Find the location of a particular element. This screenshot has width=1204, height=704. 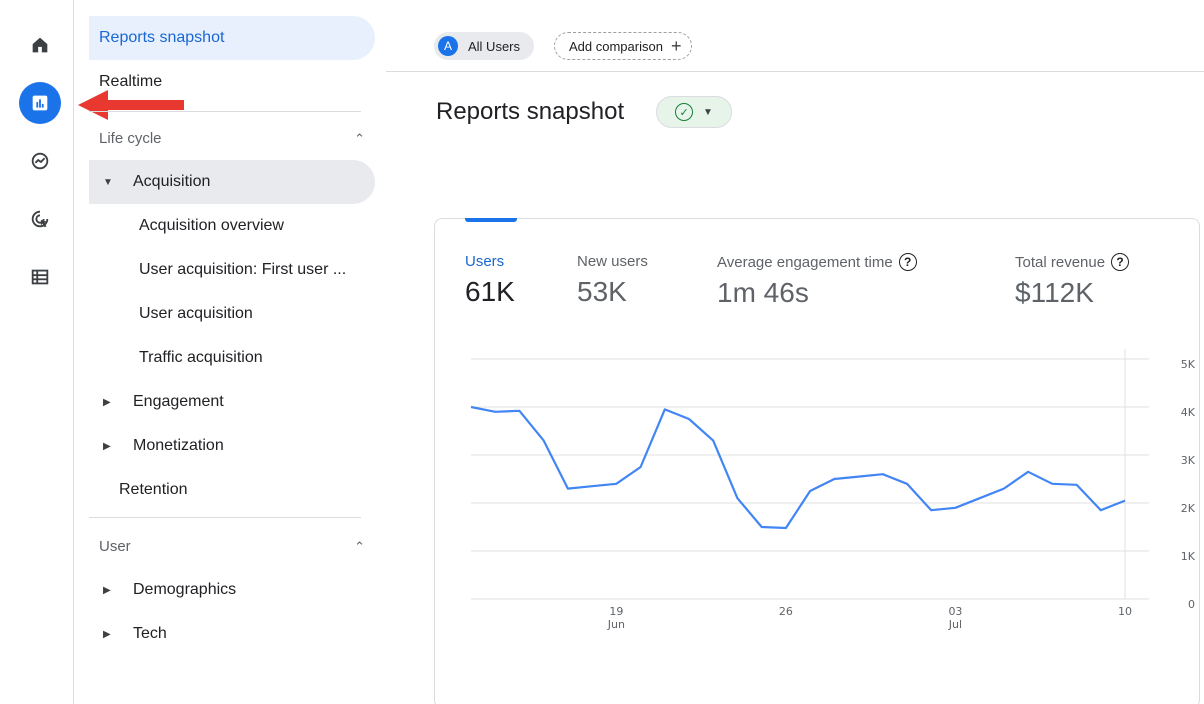

add-comparison-button: Add comparison + is located at coordinates (623, 46).